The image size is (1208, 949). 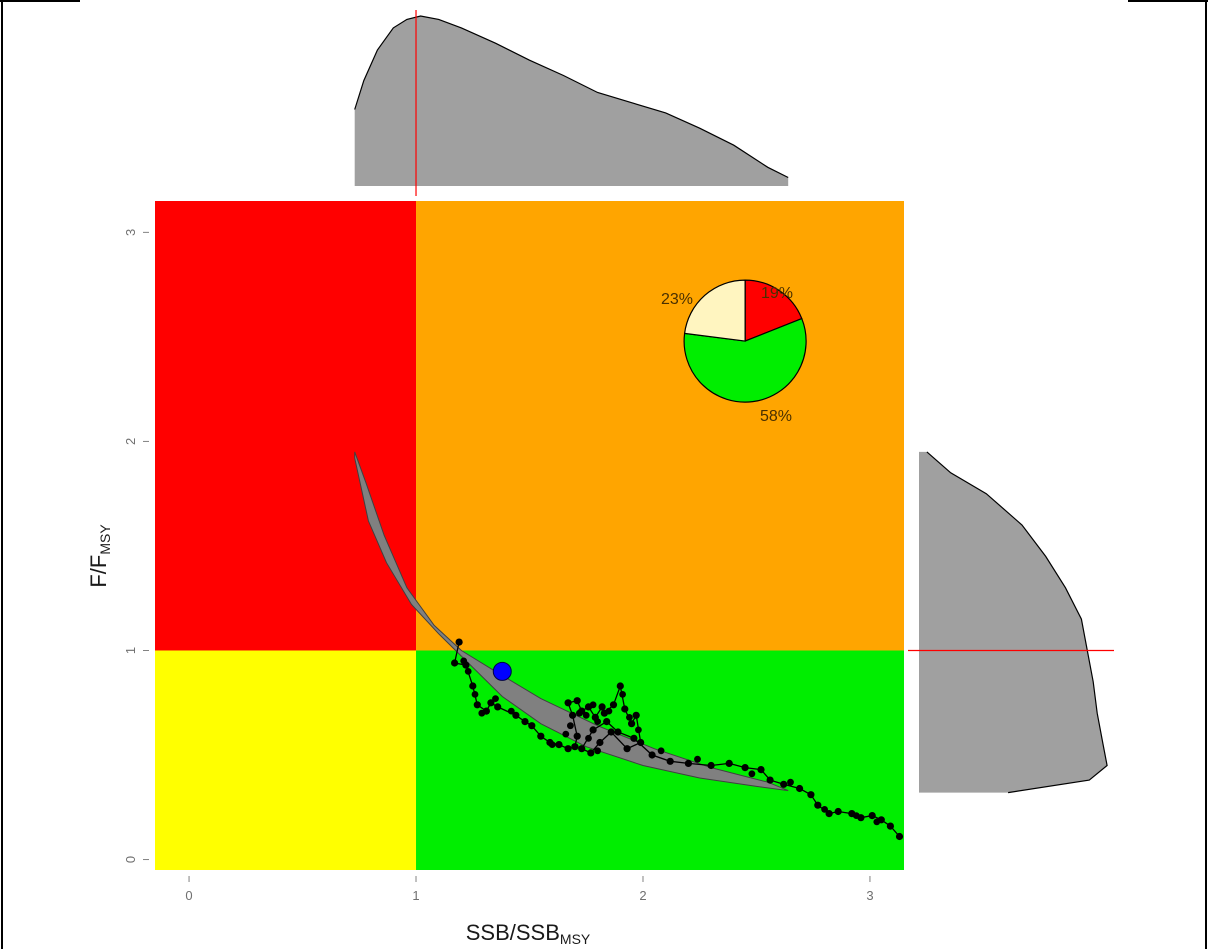 What do you see at coordinates (642, 895) in the screenshot?
I see `x-tick-label: 2` at bounding box center [642, 895].